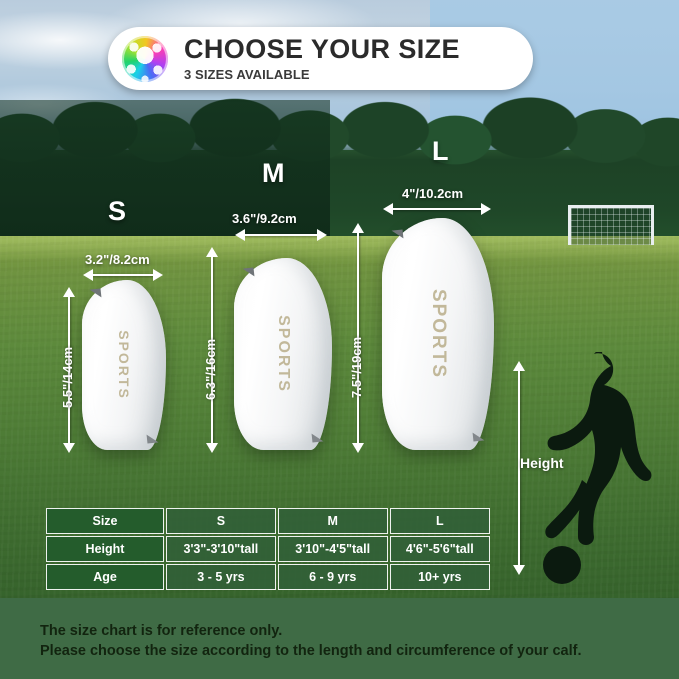  Describe the element at coordinates (437, 209) in the screenshot. I see `width-arrow-large` at that location.